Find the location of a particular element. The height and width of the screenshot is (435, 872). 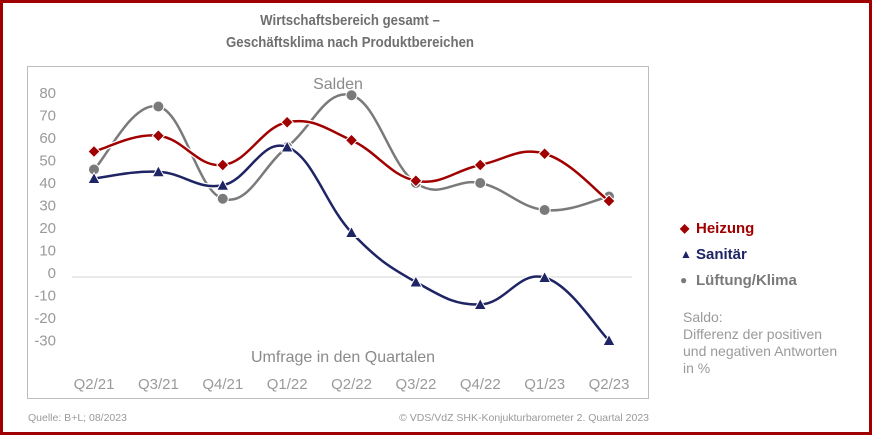

y-tick-label: 30 is located at coordinates (47, 206).